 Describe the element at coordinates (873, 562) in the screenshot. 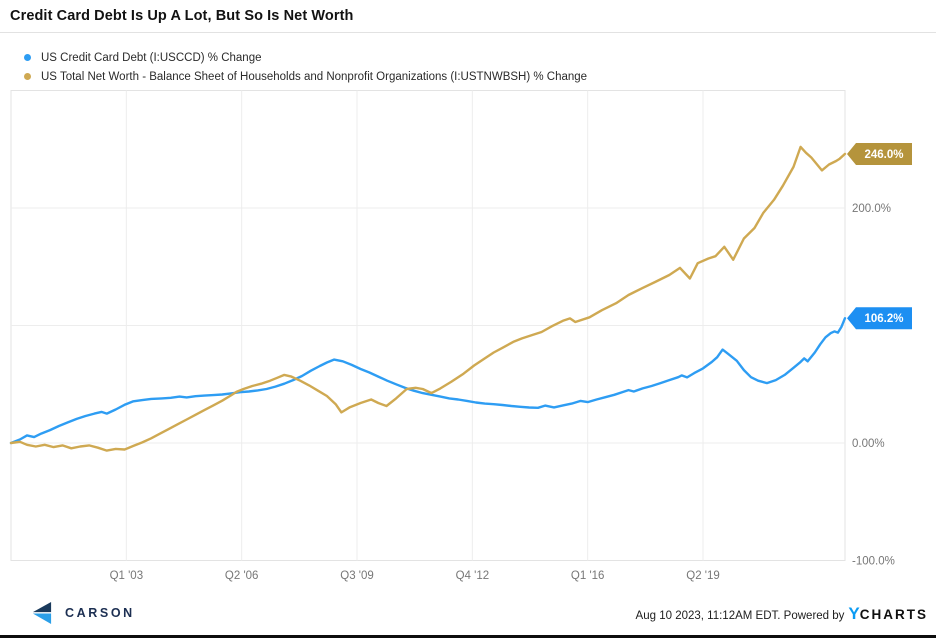

I see `y-axis-label: -100.0%` at that location.